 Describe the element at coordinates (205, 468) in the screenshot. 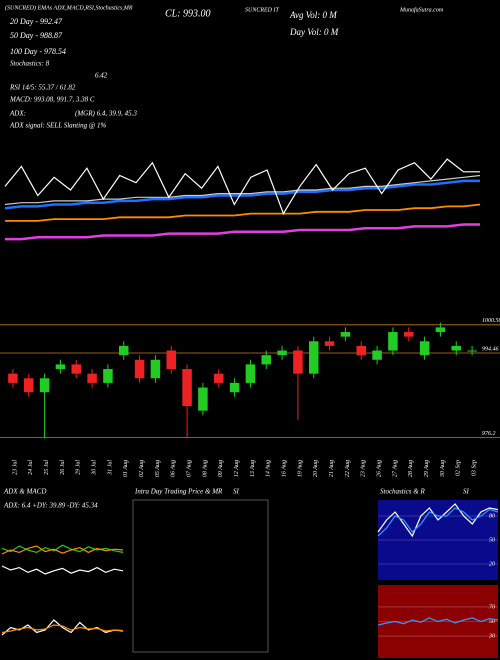

I see `x-tick-label: 08 Aug` at that location.